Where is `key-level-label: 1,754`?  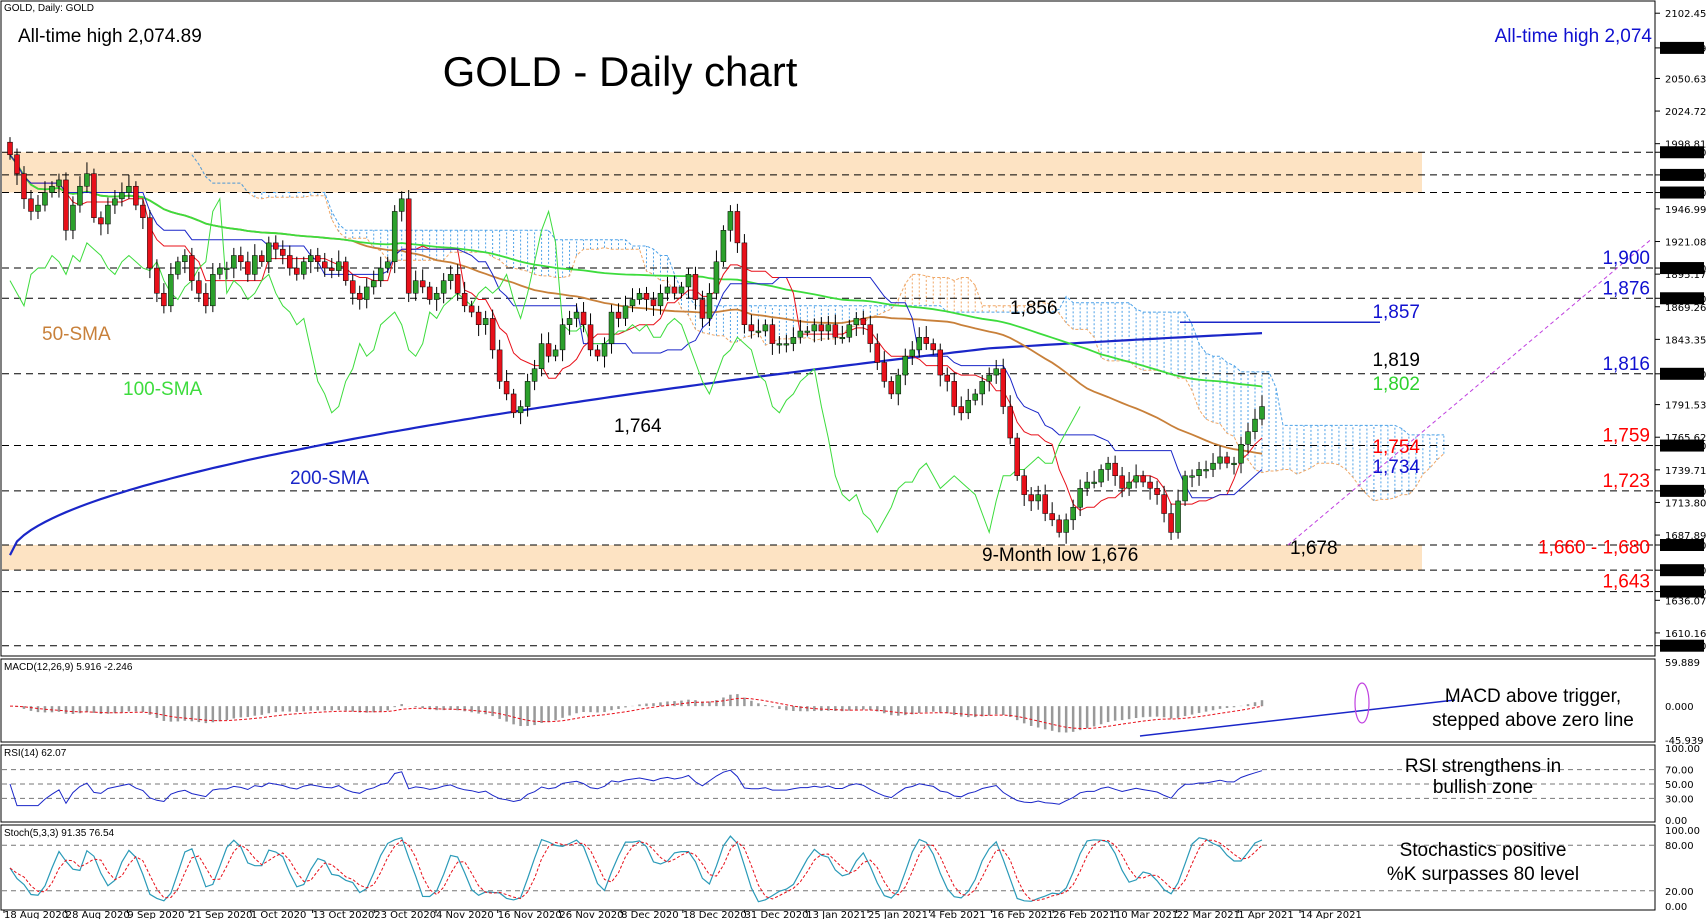
key-level-label: 1,754 is located at coordinates (1396, 447).